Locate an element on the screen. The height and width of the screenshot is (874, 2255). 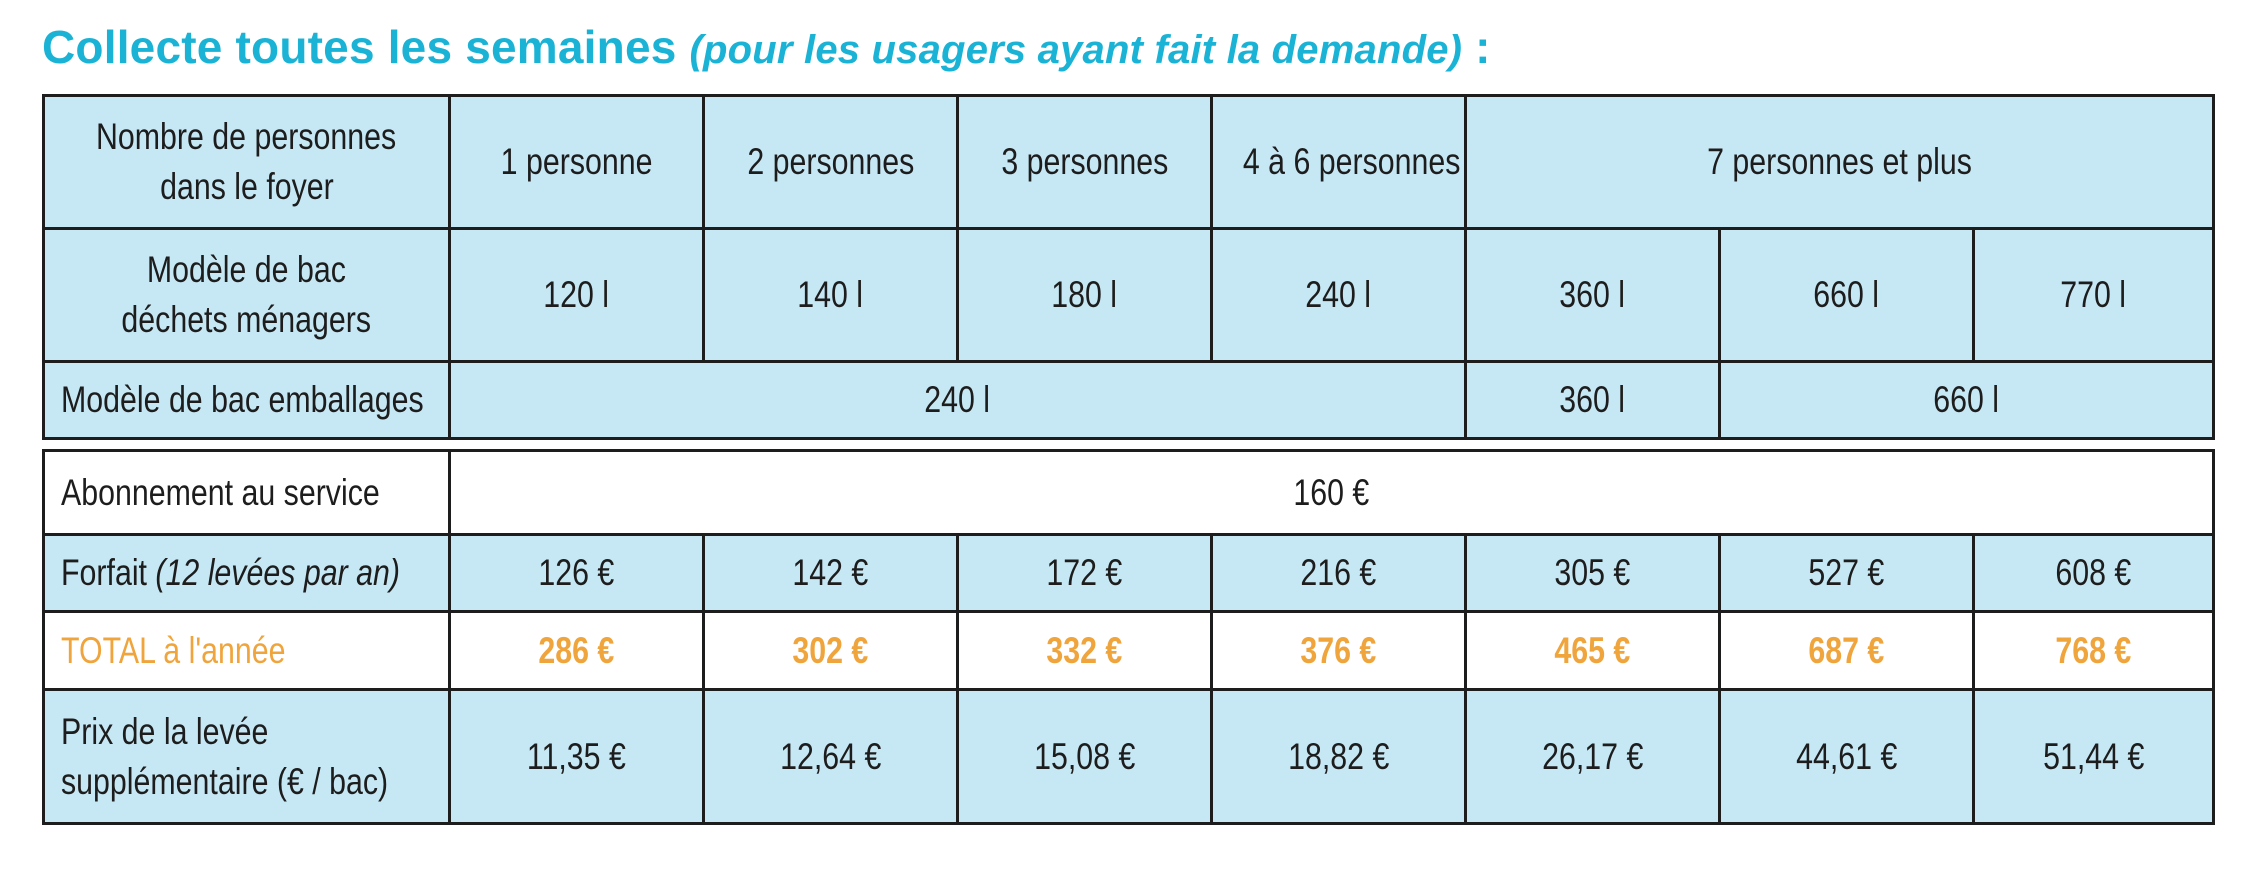
bac-emballages-cell: 360 l is located at coordinates (1592, 400).